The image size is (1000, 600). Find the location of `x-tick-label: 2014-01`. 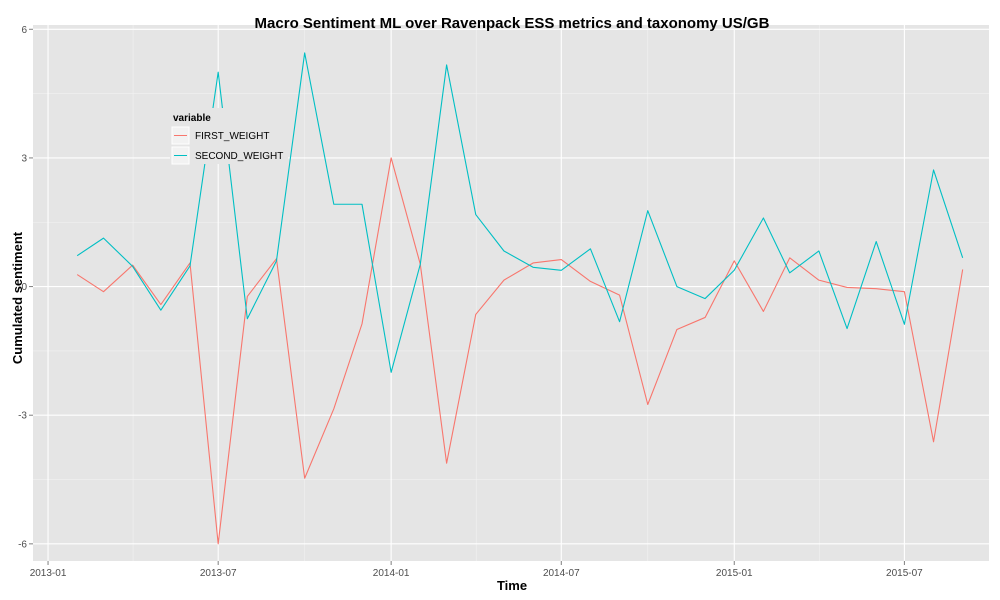

x-tick-label: 2014-01 is located at coordinates (391, 573).